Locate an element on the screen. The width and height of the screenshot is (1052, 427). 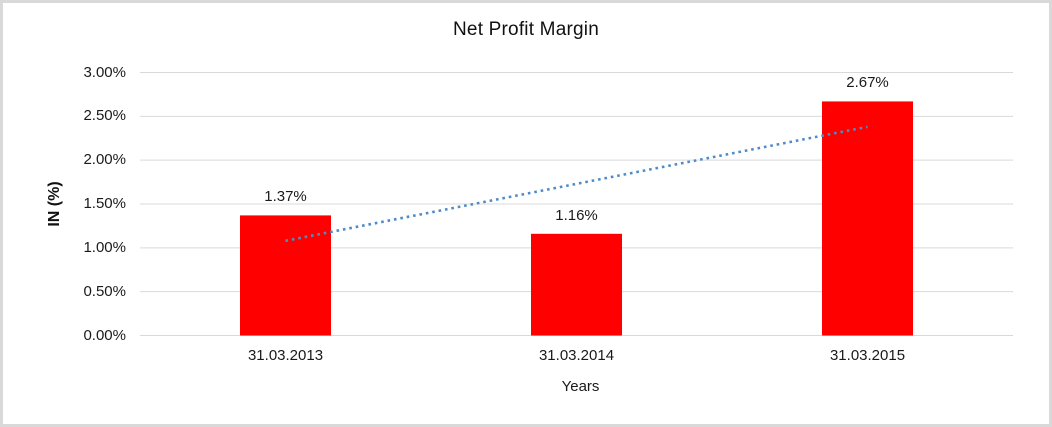
y-tick-label: 1.50% is located at coordinates (104, 203).